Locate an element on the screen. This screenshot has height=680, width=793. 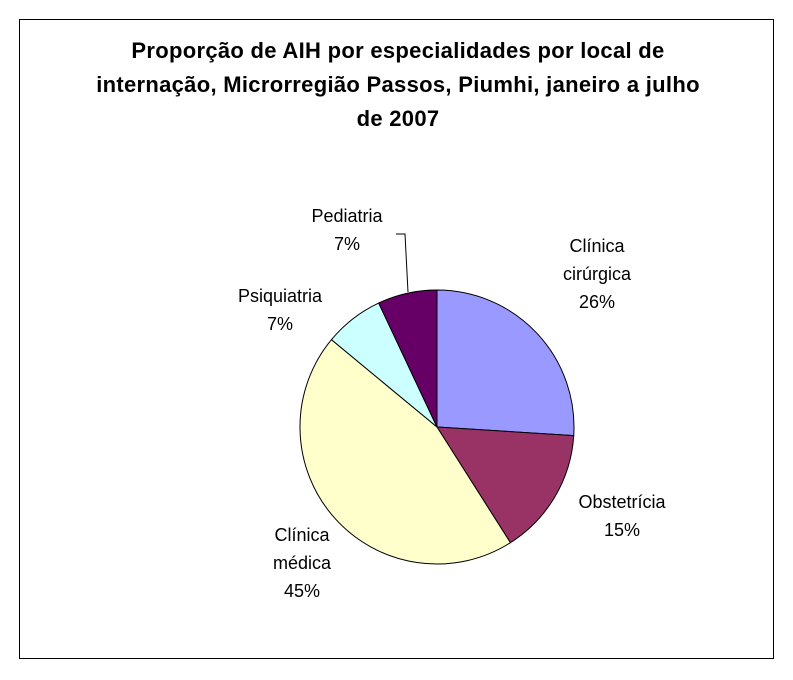
value-label: 45% is located at coordinates (302, 591).